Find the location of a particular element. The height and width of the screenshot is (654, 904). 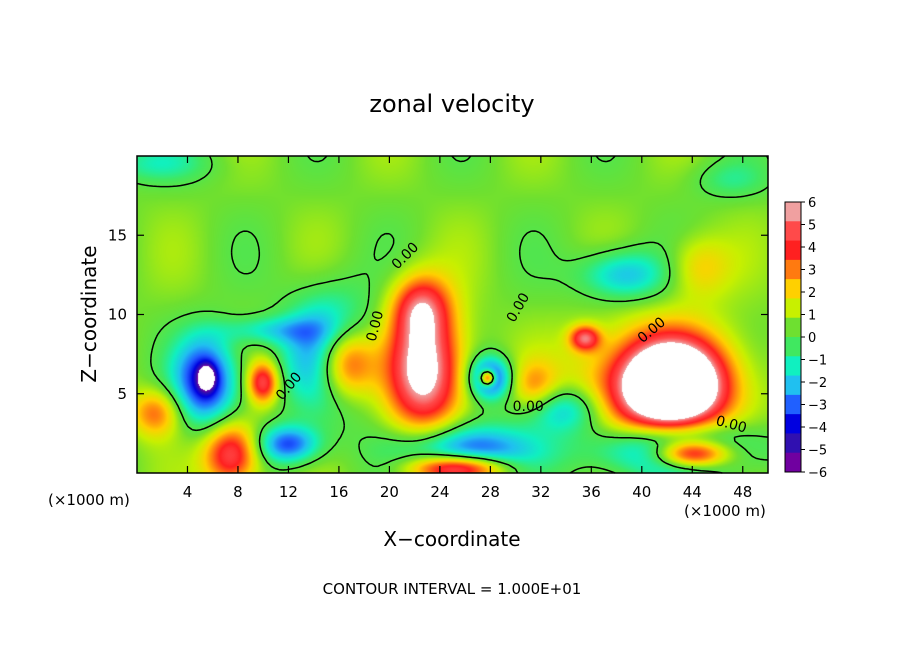

x-axis-label: X−coordinate is located at coordinates (451, 539).